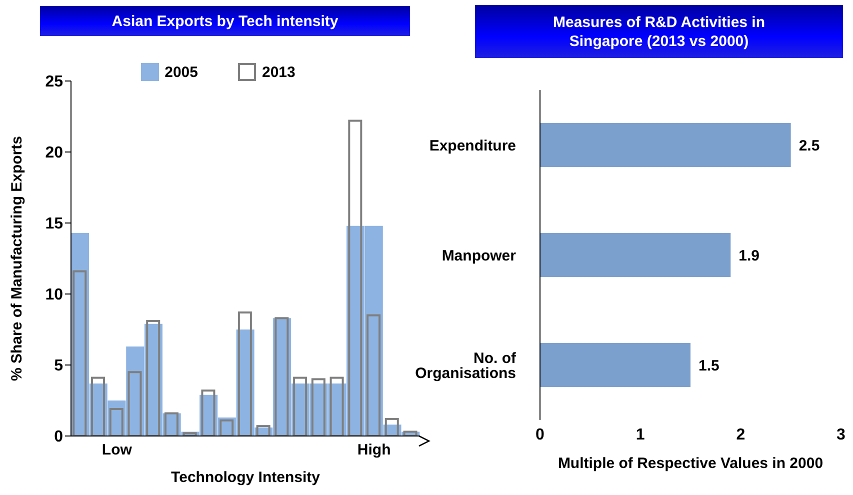  Describe the element at coordinates (225, 21) in the screenshot. I see `chart-title: Asian Exports by Tech intensity` at that location.